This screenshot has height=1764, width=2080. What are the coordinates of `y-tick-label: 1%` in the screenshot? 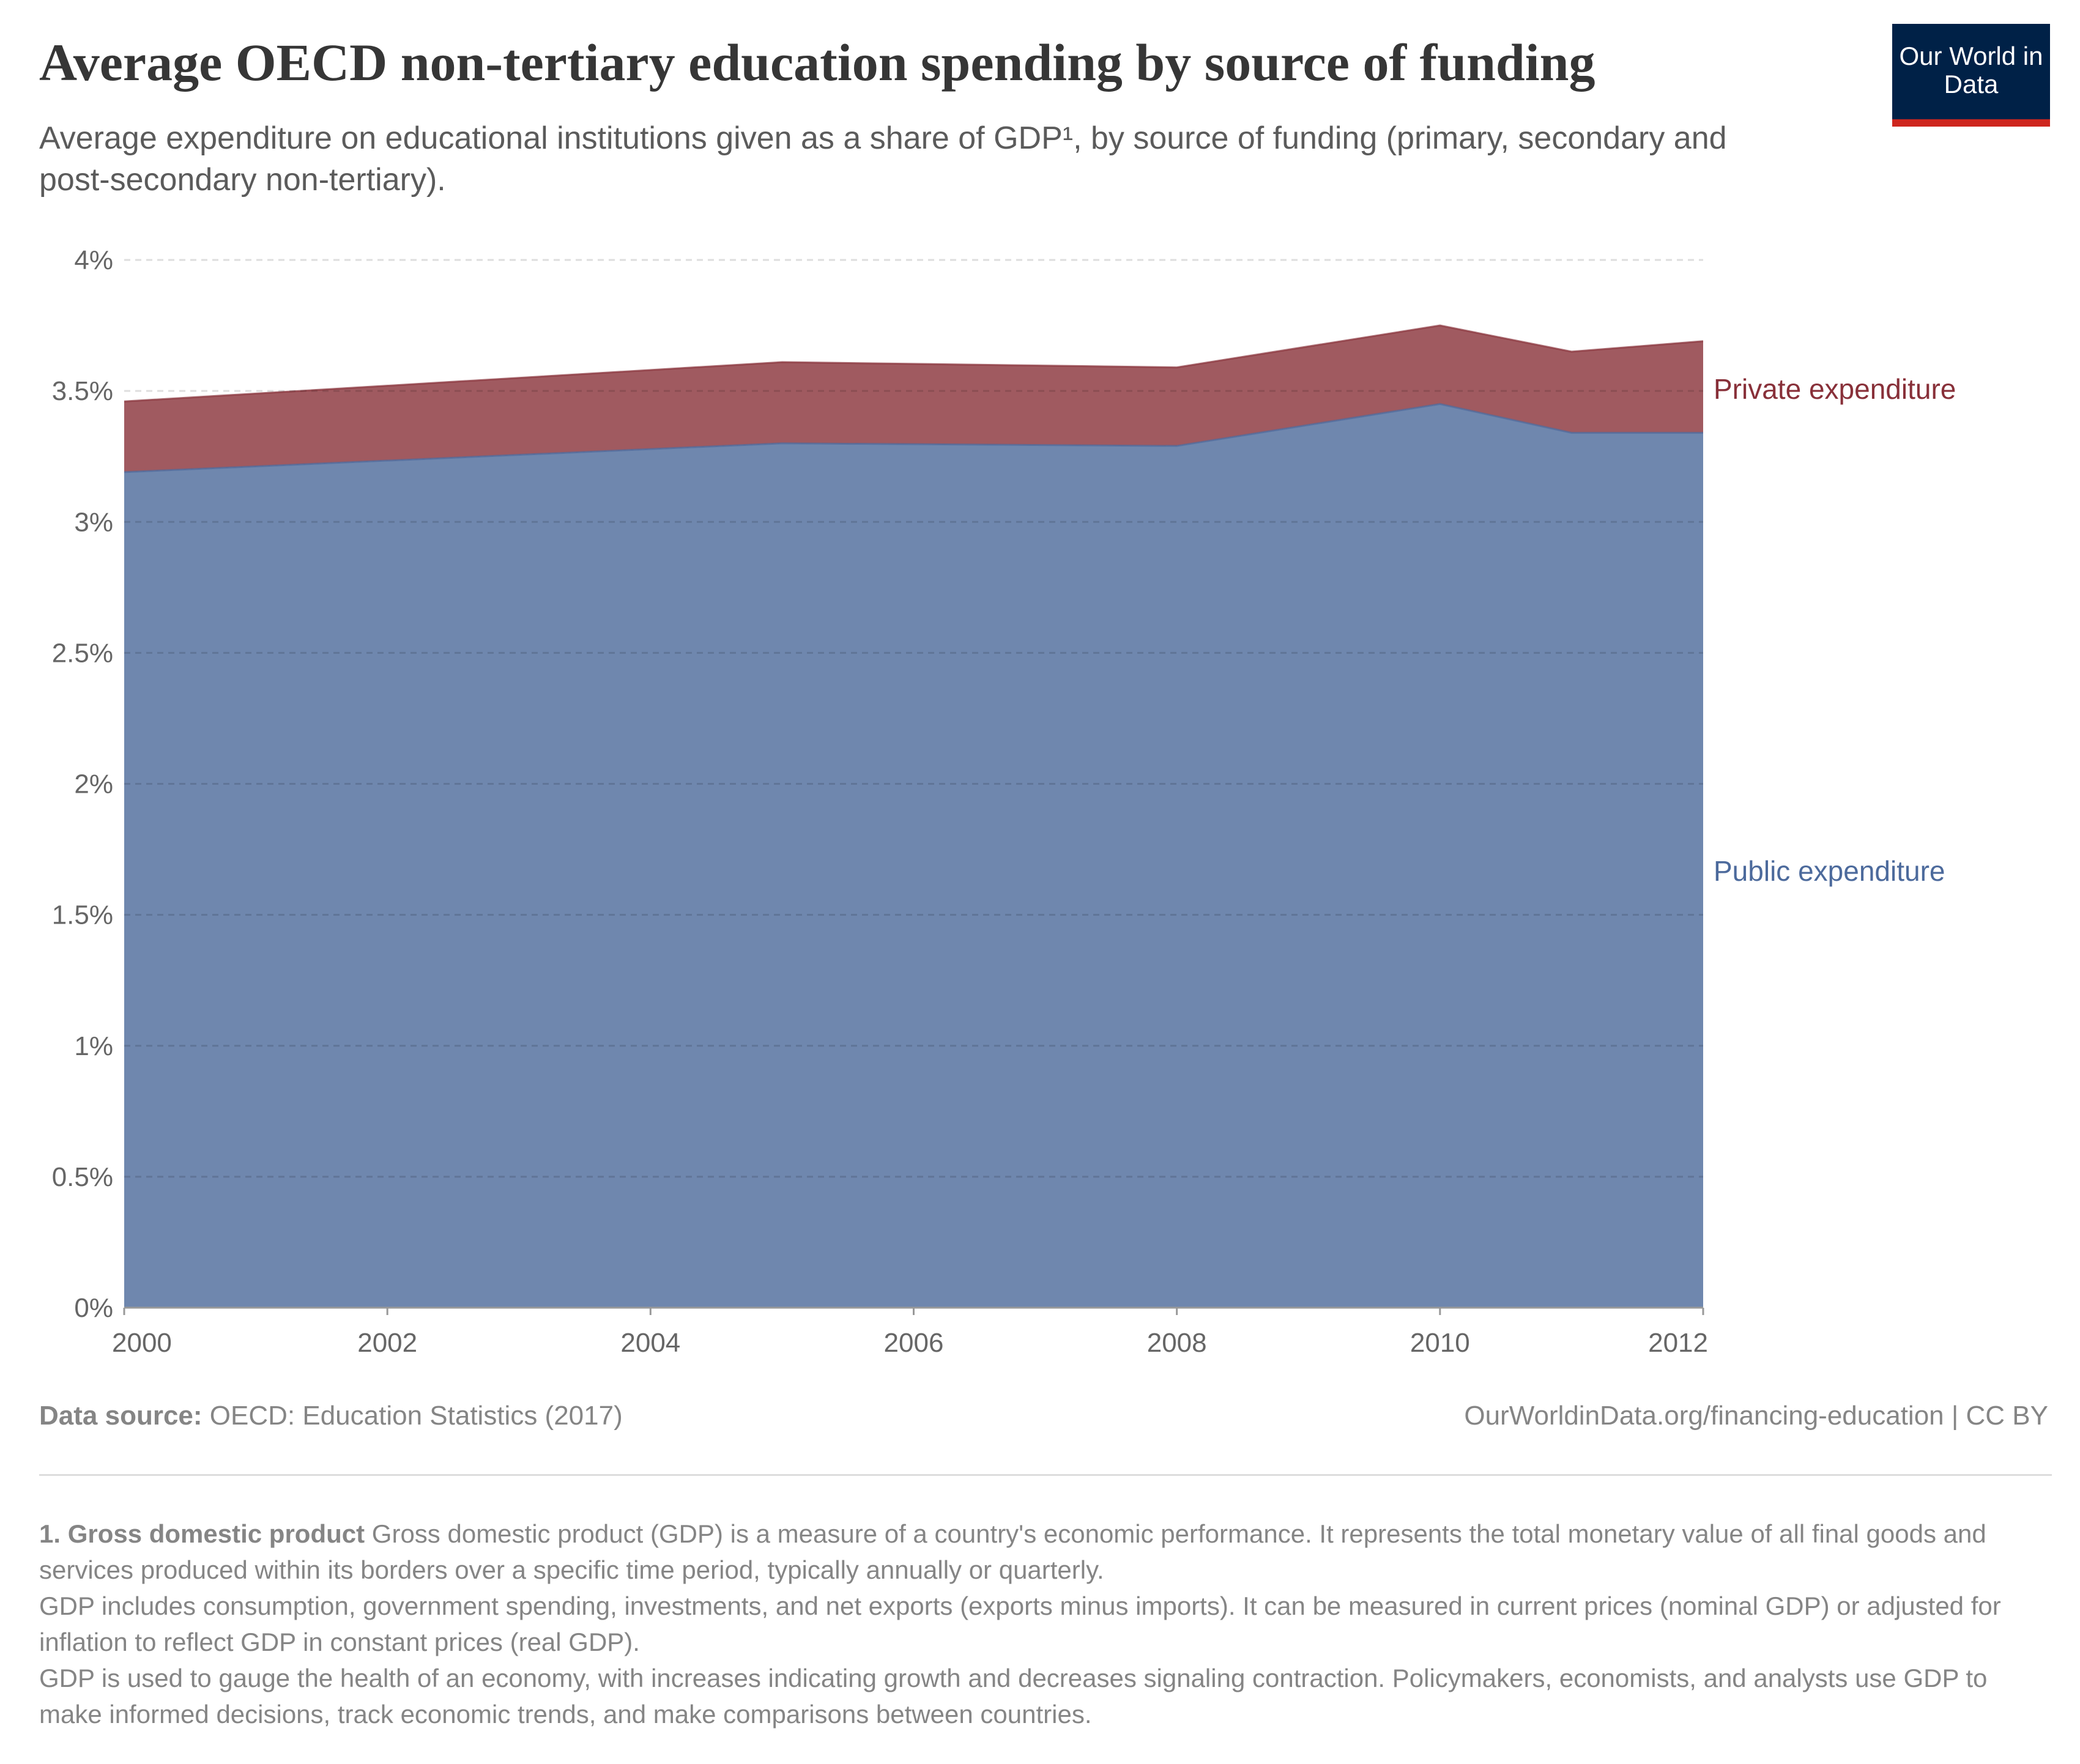 It's located at (93, 1046).